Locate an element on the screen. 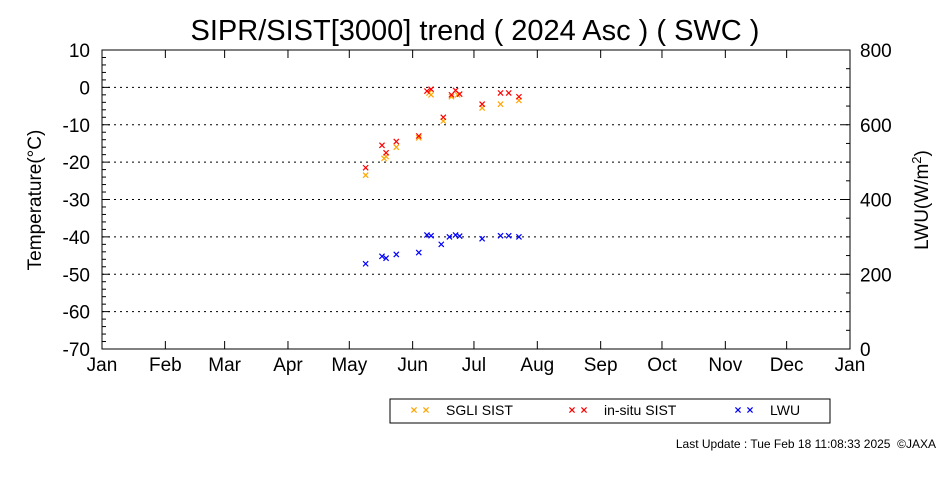 The width and height of the screenshot is (950, 480). legend: SGLI SIST in-situ SIST LWU is located at coordinates (610, 411).